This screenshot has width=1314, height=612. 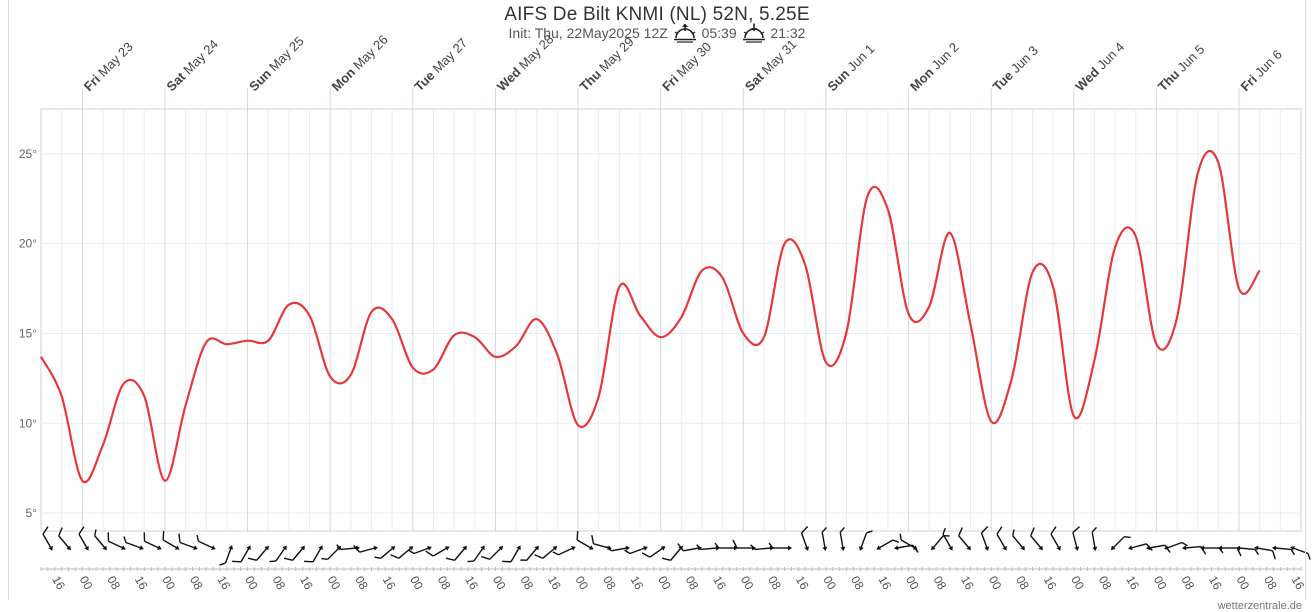 I want to click on y-tick-label: 5°, so click(x=32, y=513).